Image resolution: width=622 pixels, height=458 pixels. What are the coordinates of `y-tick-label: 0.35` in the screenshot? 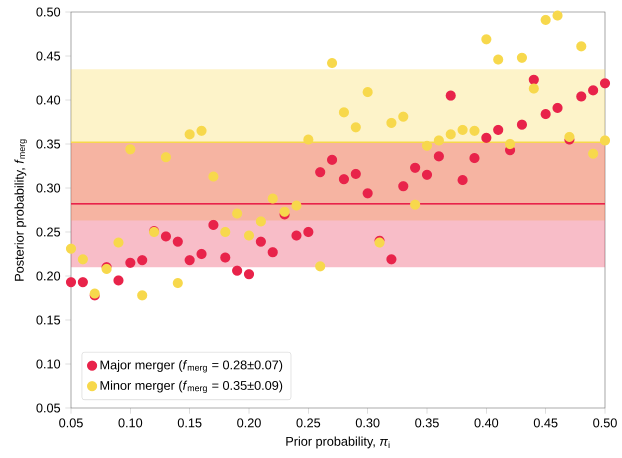 It's located at (48, 144).